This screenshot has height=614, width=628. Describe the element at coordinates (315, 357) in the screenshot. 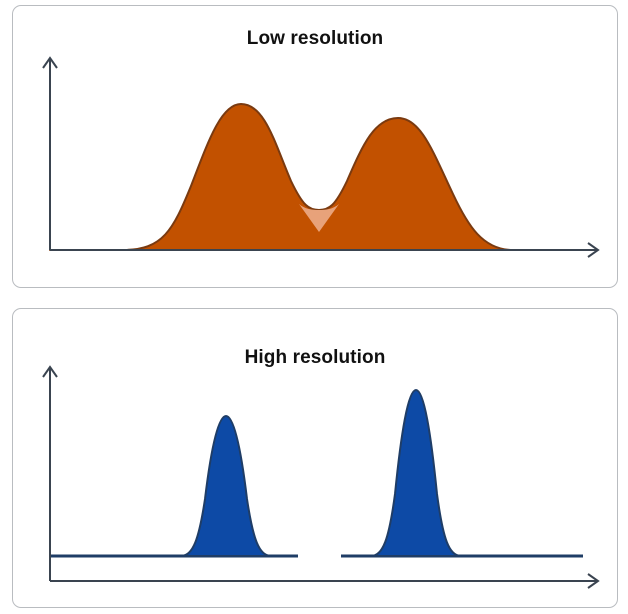

I see `high-resolution-title: High resolution` at that location.